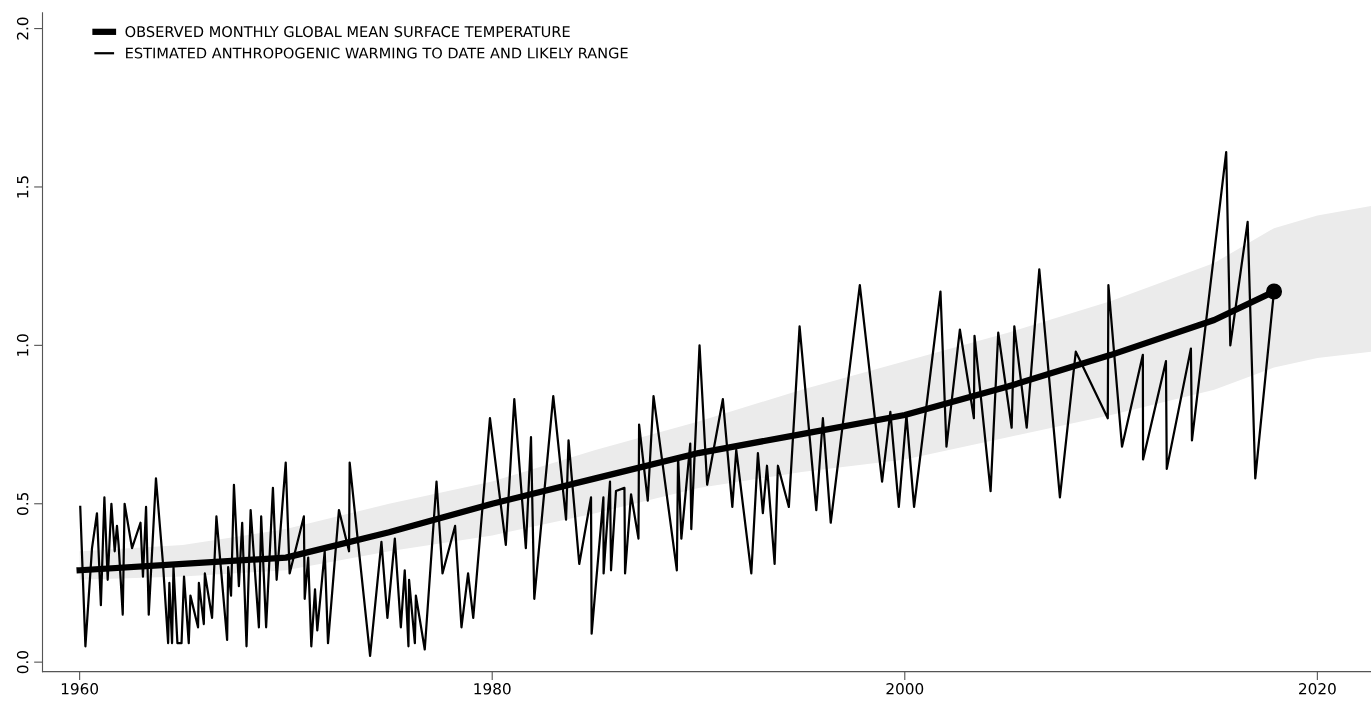  What do you see at coordinates (22, 28) in the screenshot?
I see `y-tick-label: 2.0` at bounding box center [22, 28].